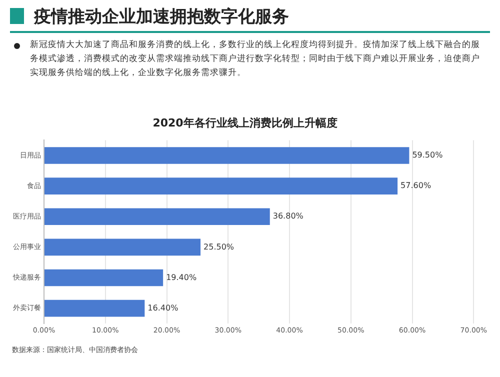 The width and height of the screenshot is (500, 377). What do you see at coordinates (163, 307) in the screenshot?
I see `data-label: 16.40%` at bounding box center [163, 307].